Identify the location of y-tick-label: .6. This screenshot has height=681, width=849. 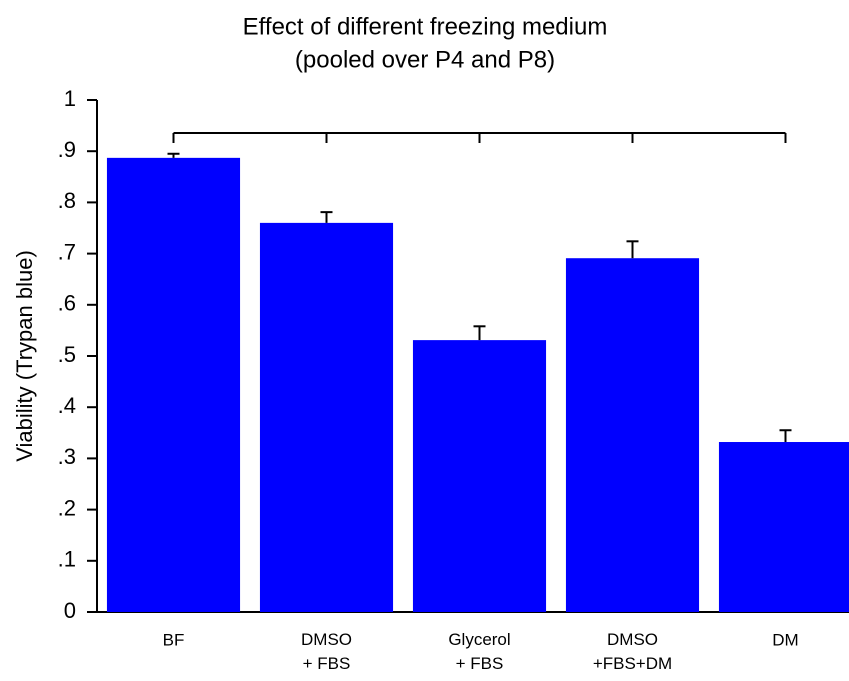
(67, 303).